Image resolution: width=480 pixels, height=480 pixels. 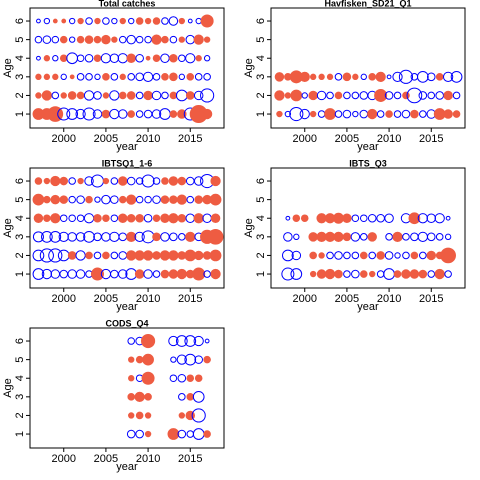 I want to click on y-tick-label: 5, so click(x=261, y=40).